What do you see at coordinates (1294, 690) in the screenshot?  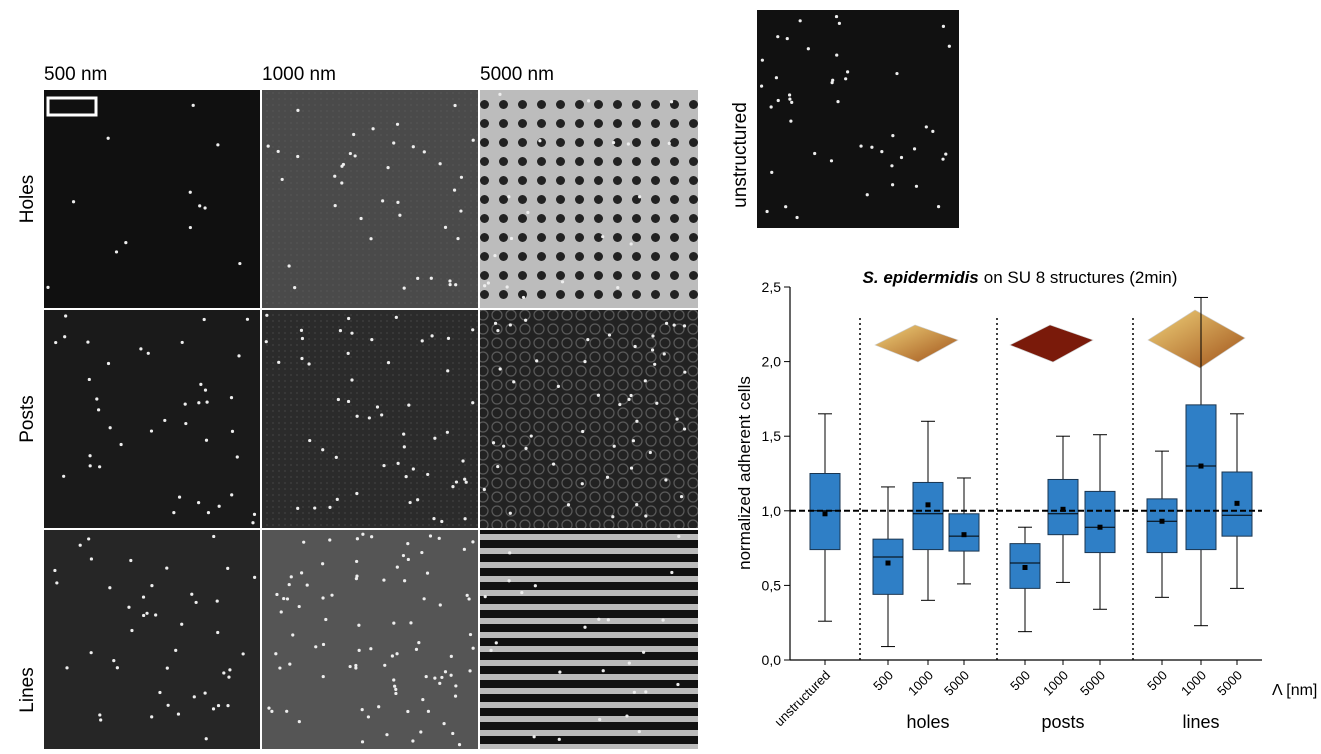 I see `x-unit-label: Λ [nm]` at bounding box center [1294, 690].